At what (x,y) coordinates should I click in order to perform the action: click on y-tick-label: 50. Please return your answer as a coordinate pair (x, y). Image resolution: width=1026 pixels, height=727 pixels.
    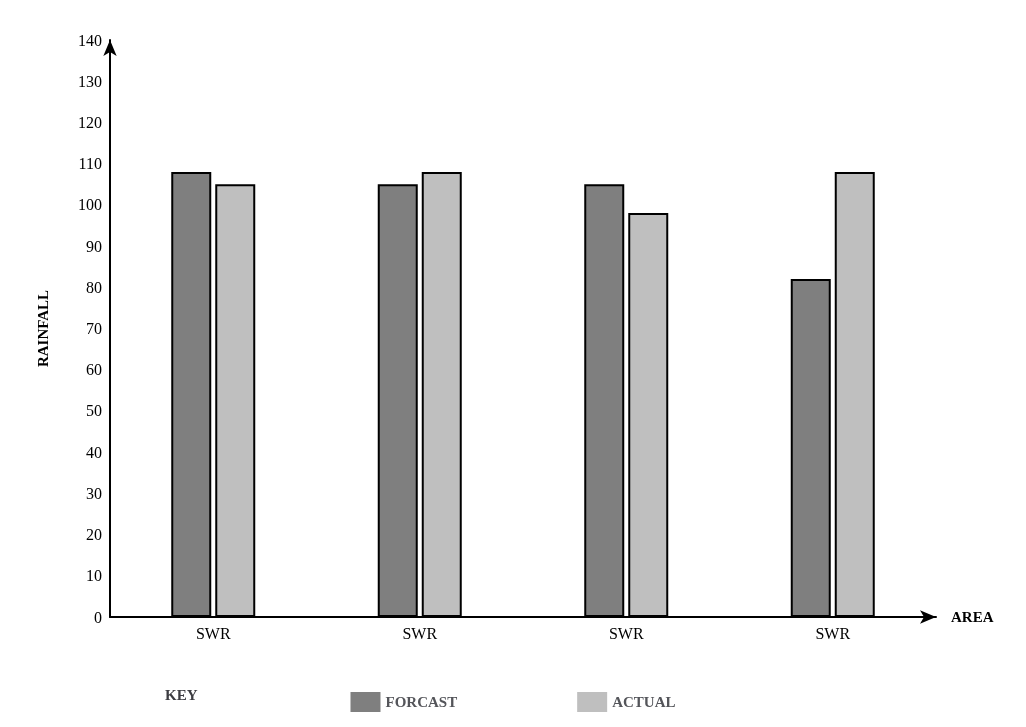
    Looking at the image, I should click on (94, 411).